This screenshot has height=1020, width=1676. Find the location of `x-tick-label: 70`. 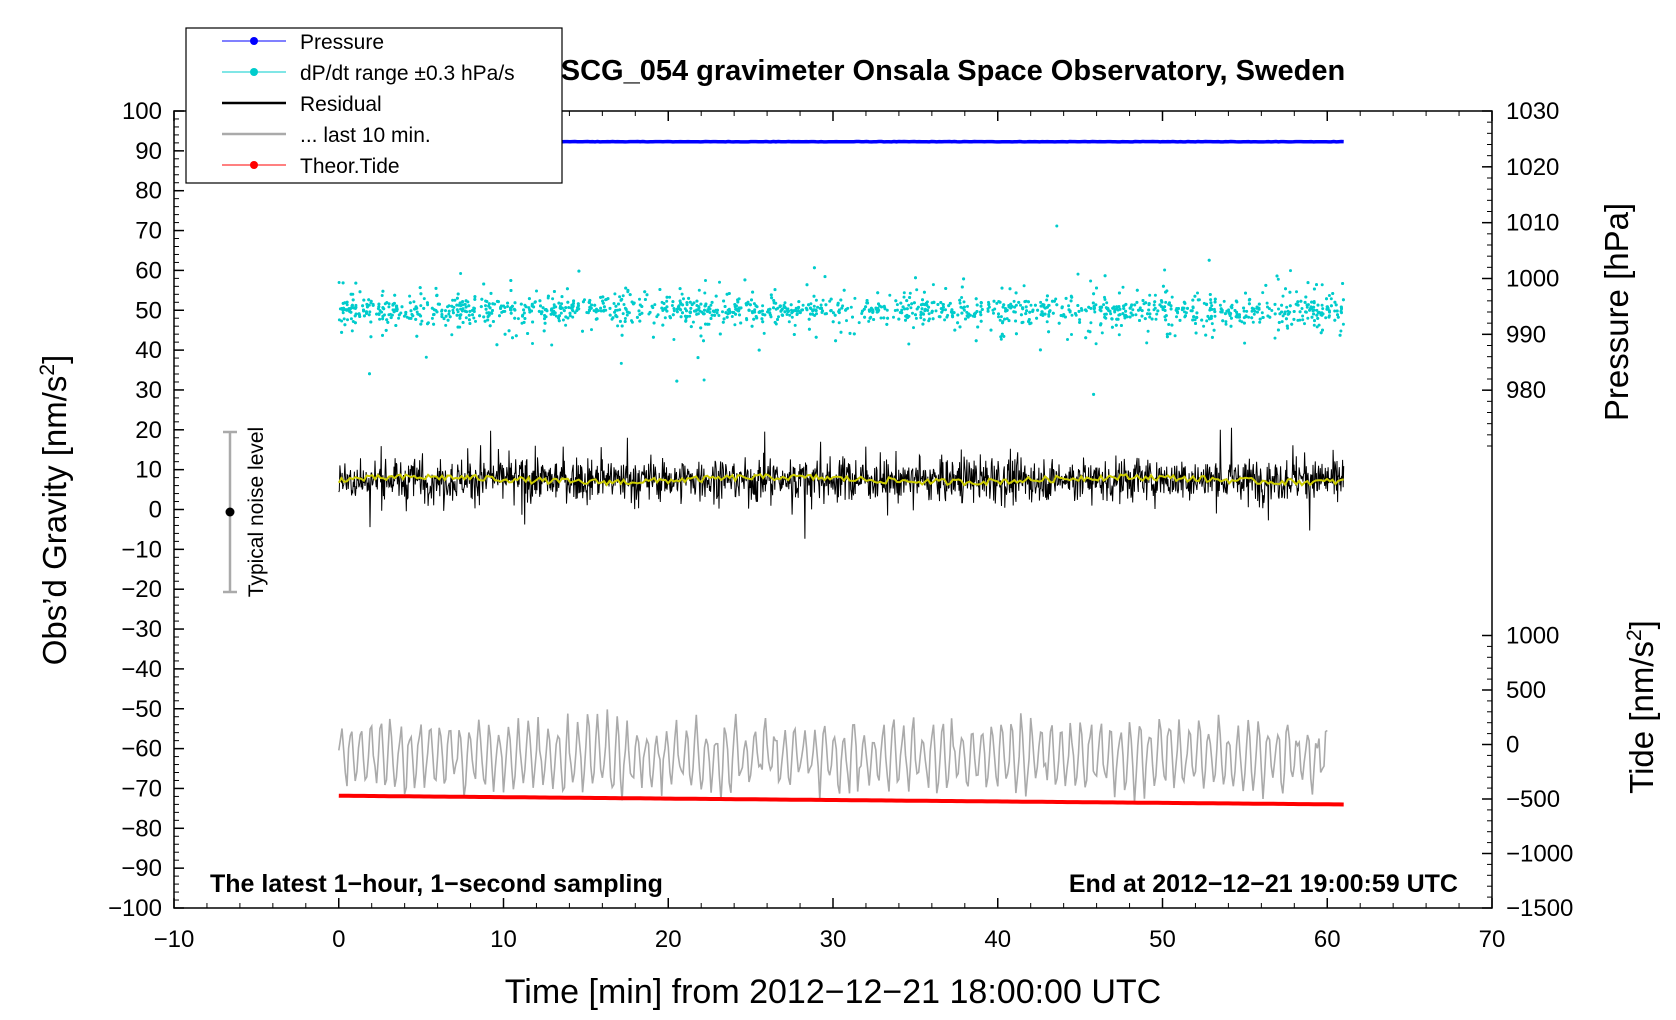

x-tick-label: 70 is located at coordinates (1492, 939).